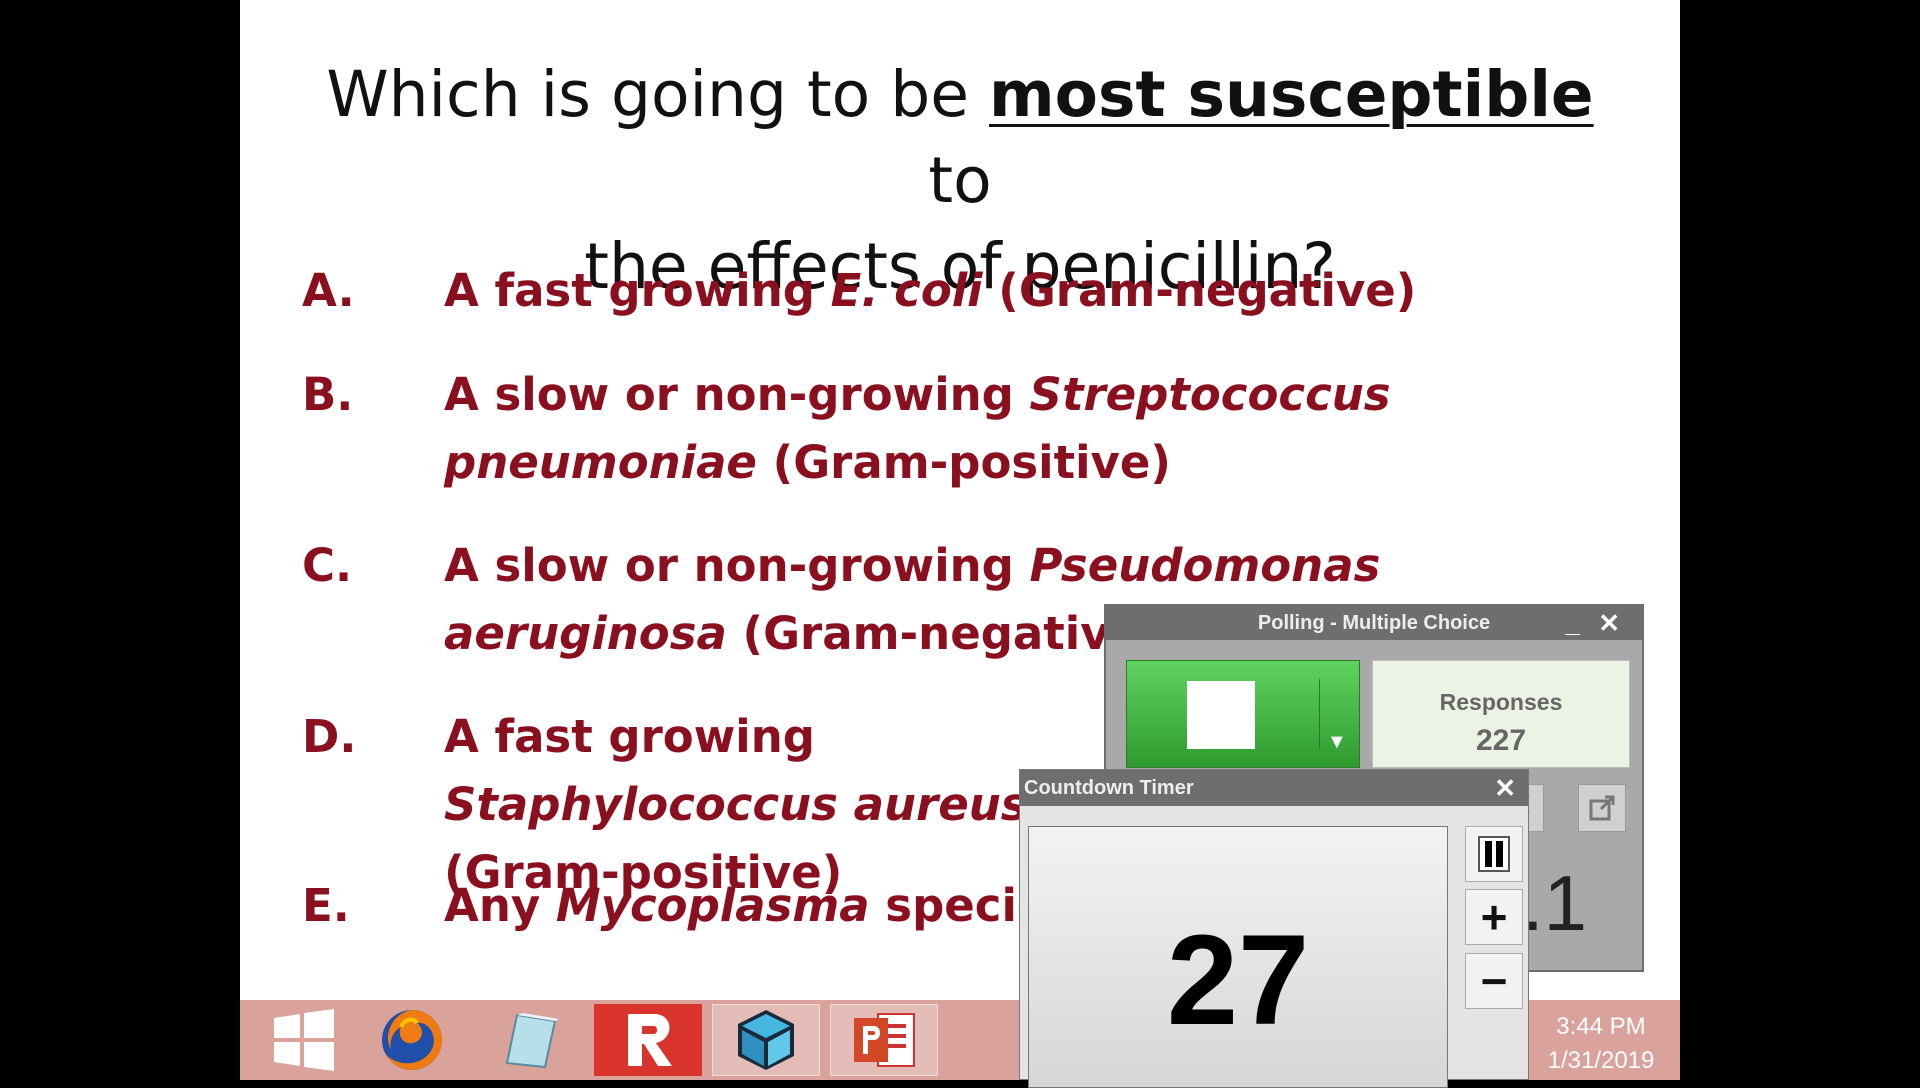 The width and height of the screenshot is (1920, 1088). I want to click on countdown-timer-window: Countdown Timer ✕ 27 + −, so click(1274, 928).